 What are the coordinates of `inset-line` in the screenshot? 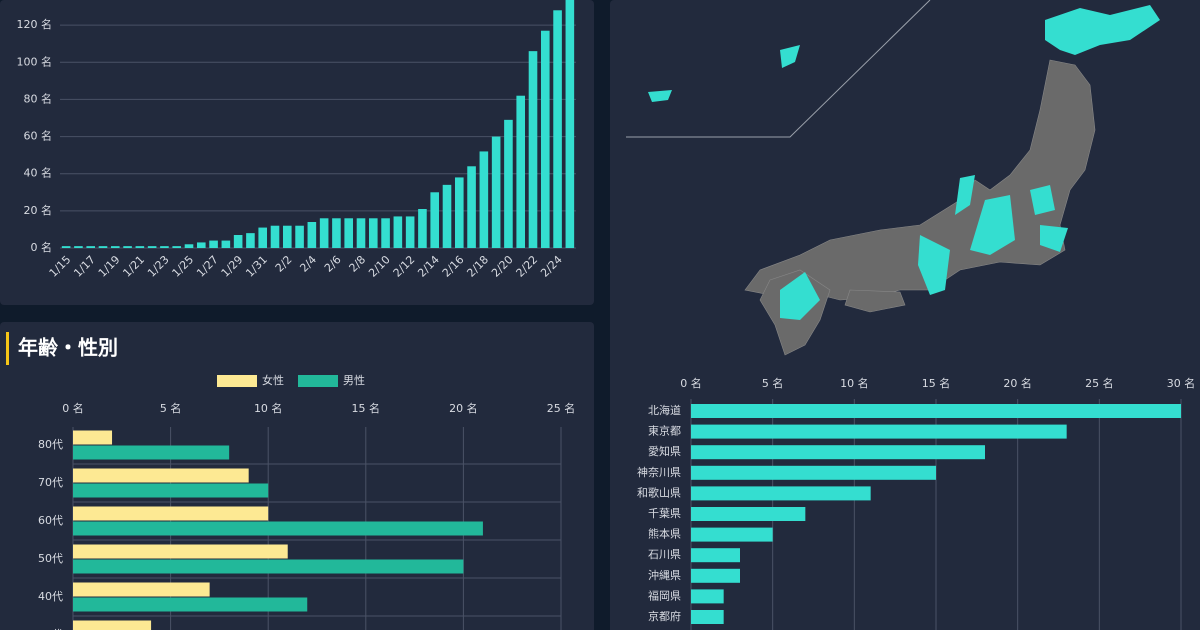 It's located at (778, 69).